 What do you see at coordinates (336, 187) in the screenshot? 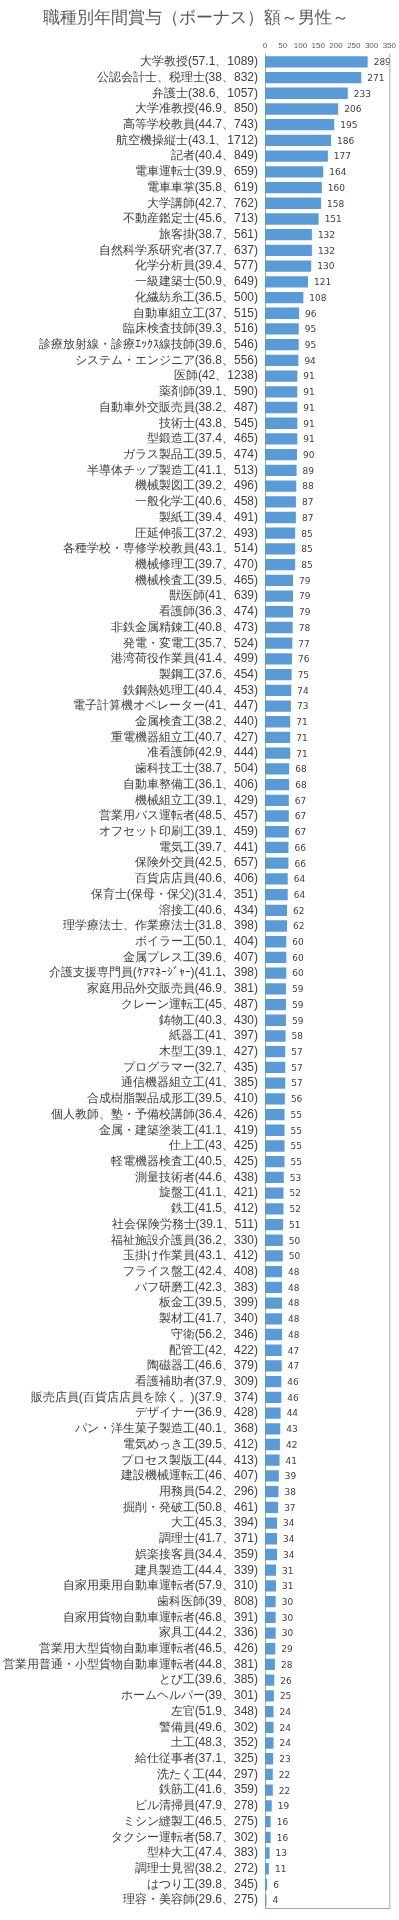
I see `data-label: 160` at bounding box center [336, 187].